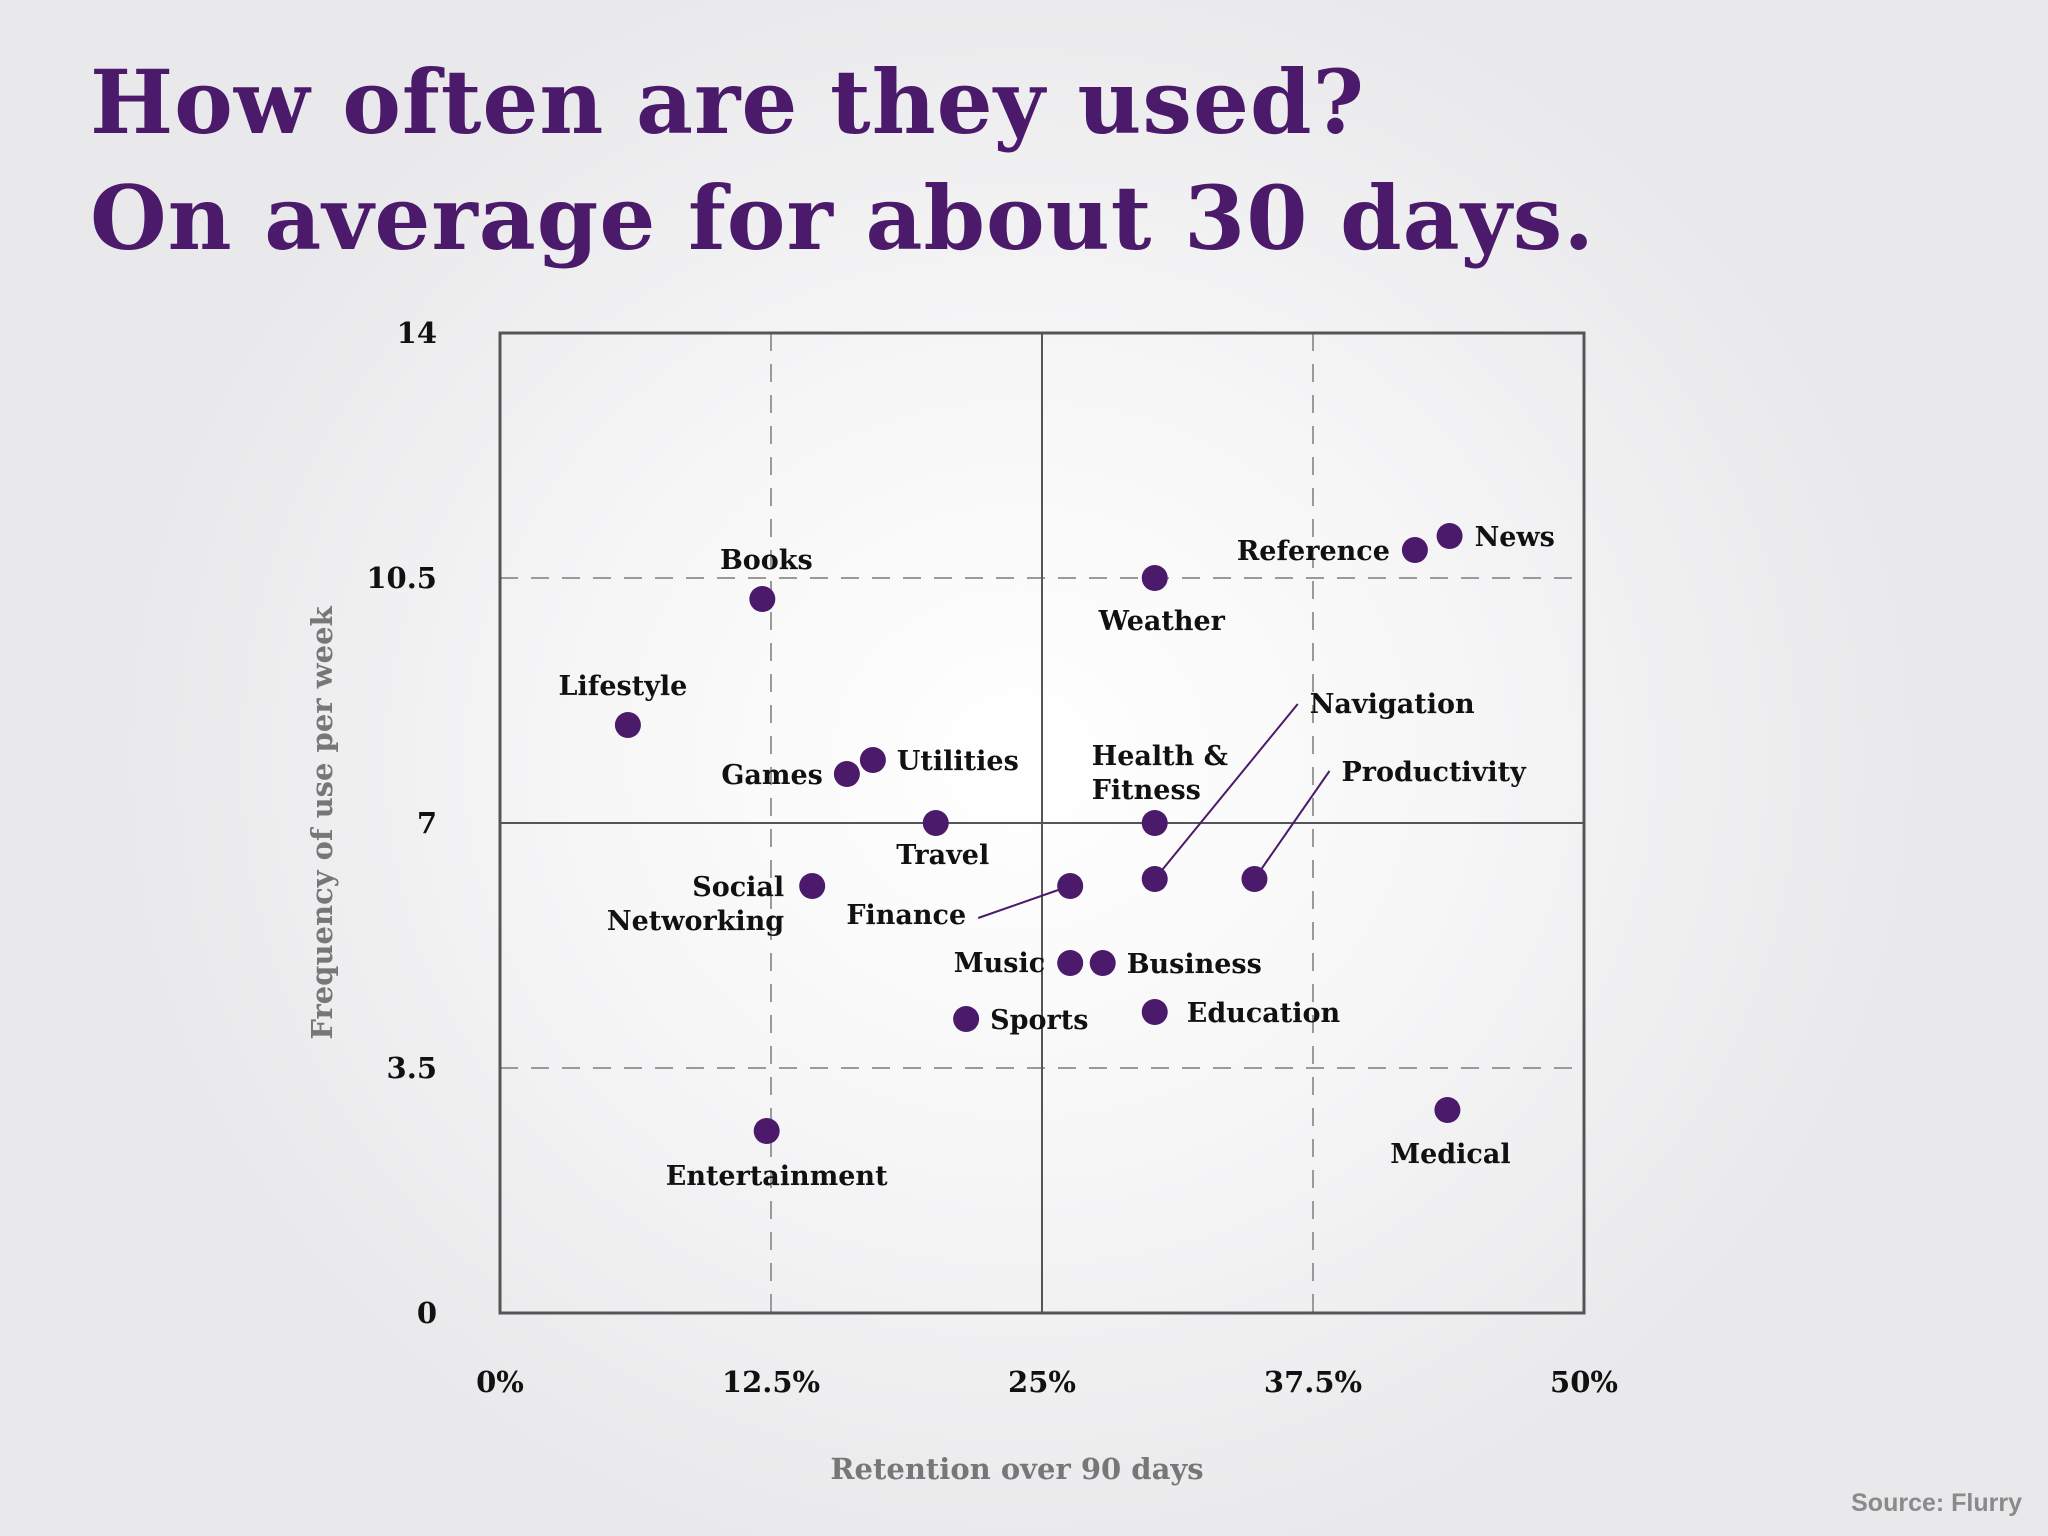 The image size is (2048, 1536). What do you see at coordinates (1018, 904) in the screenshot?
I see `leader-line-finance` at bounding box center [1018, 904].